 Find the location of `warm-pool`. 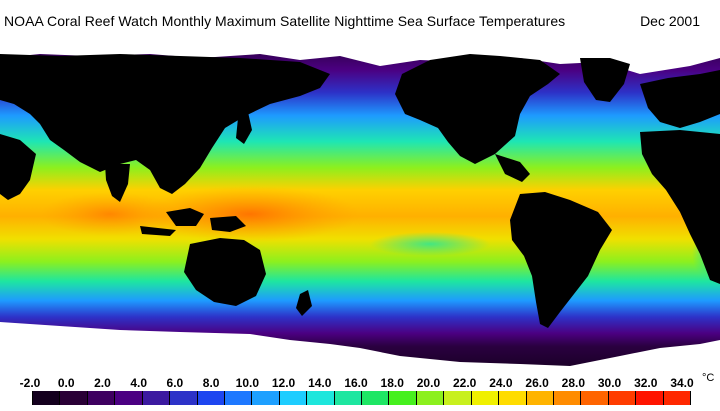

warm-pool is located at coordinates (250, 214).